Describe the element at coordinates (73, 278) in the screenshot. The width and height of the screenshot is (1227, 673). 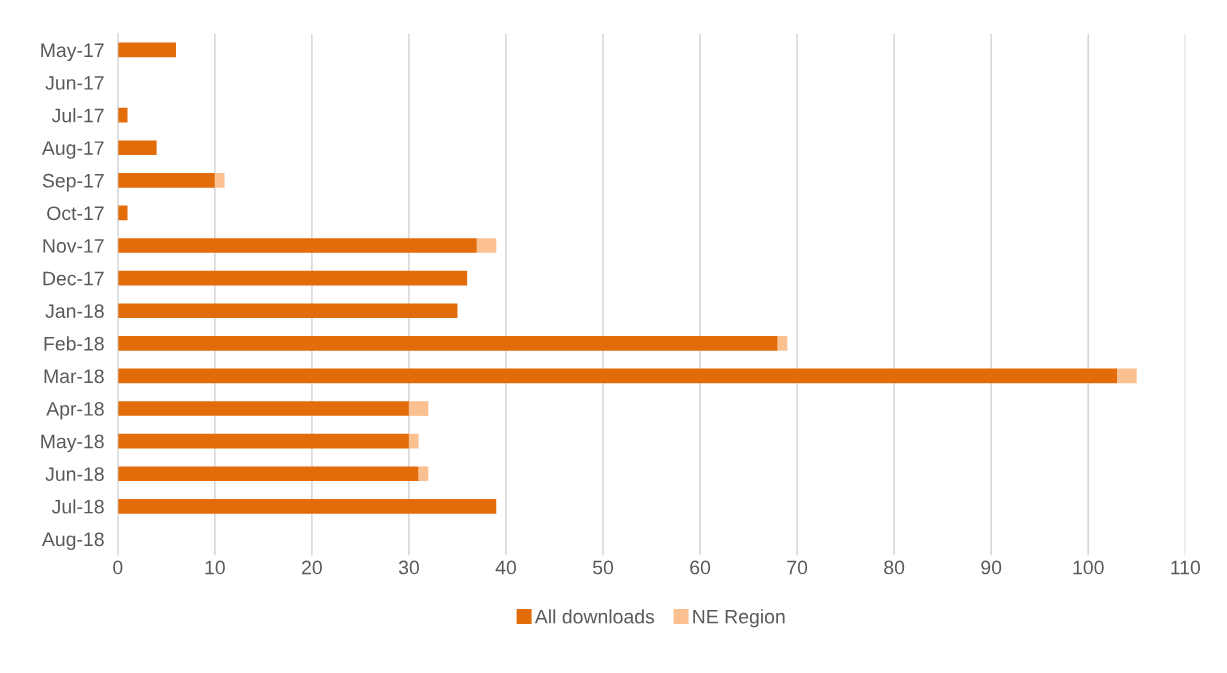
I see `y-tick-label: Dec-17` at that location.